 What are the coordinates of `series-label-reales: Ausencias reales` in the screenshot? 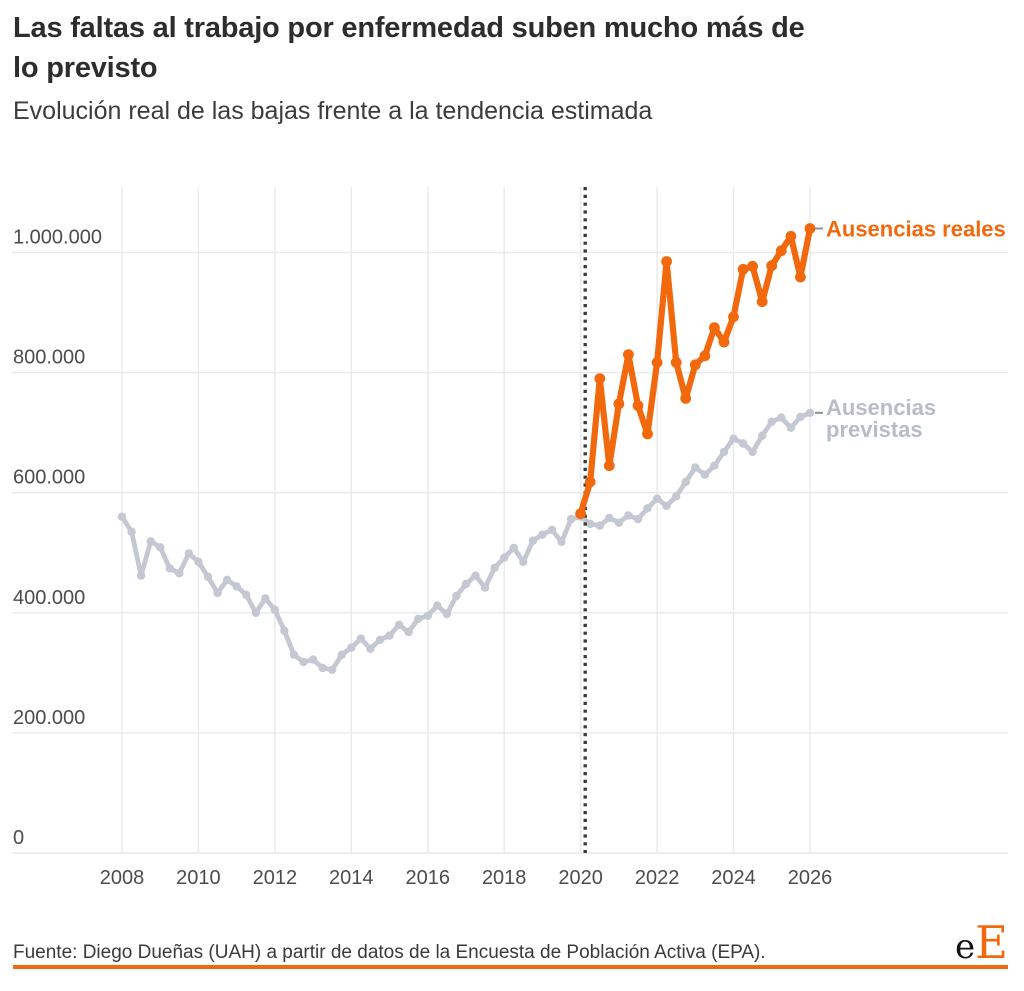 It's located at (910, 229).